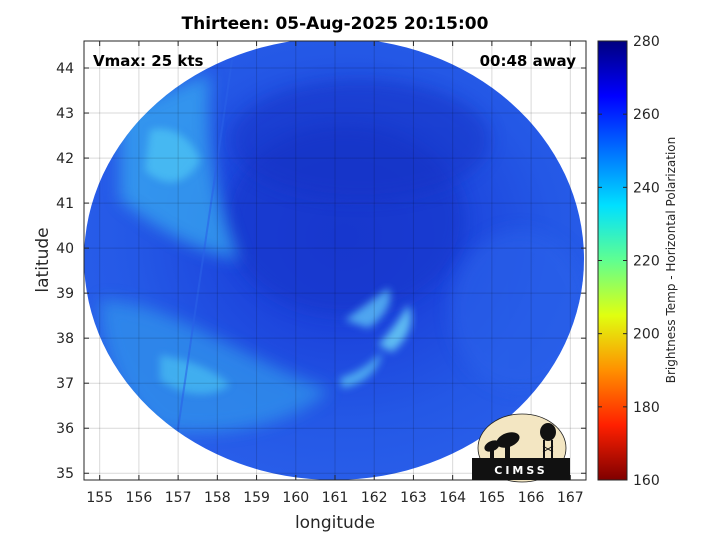 The image size is (720, 540). Describe the element at coordinates (521, 448) in the screenshot. I see `cimss-logo: CIMSS` at that location.